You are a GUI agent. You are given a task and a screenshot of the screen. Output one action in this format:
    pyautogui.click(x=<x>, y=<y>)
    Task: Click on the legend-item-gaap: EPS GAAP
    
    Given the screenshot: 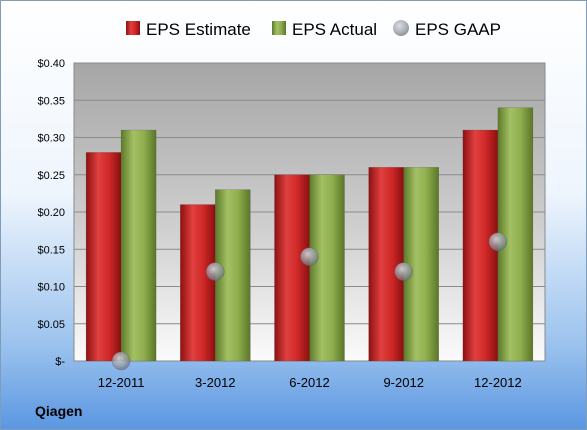 What is the action you would take?
    pyautogui.click(x=447, y=29)
    